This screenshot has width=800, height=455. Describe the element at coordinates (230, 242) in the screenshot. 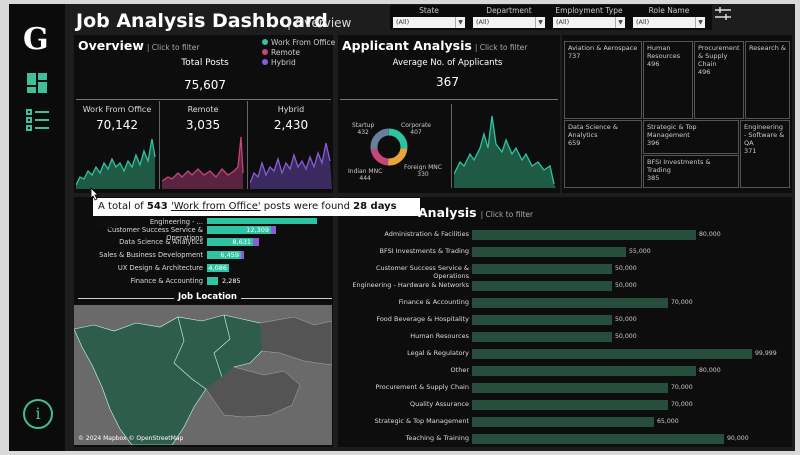

I see `function-bar: 8,631` at that location.